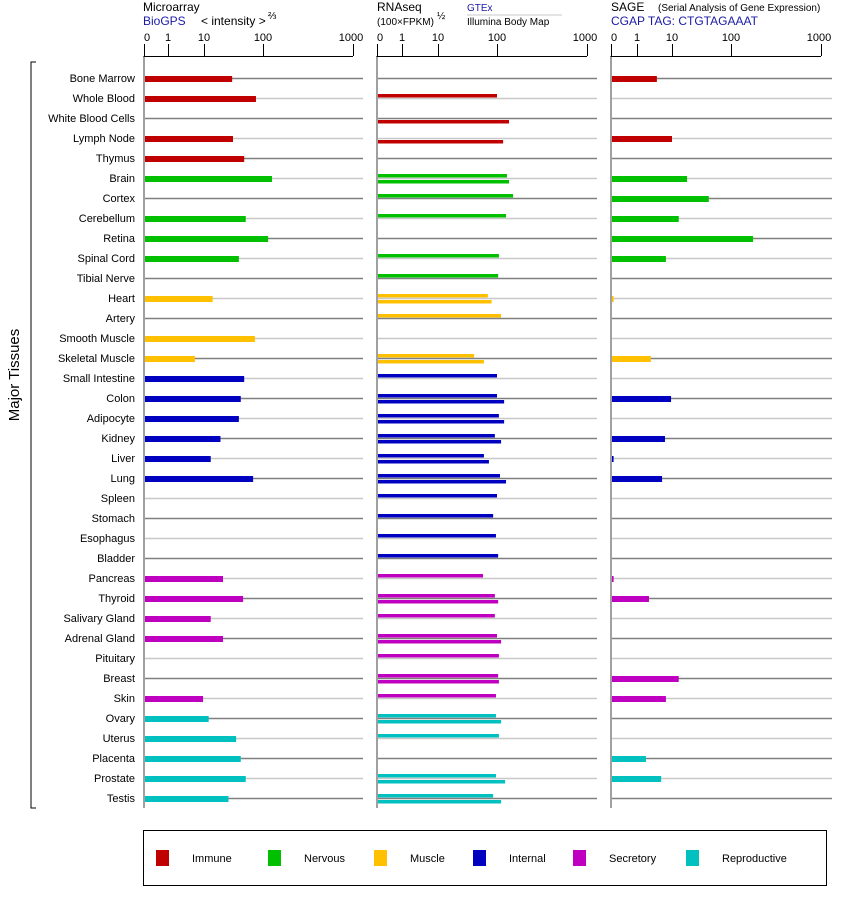 Image resolution: width=842 pixels, height=900 pixels. What do you see at coordinates (99, 619) in the screenshot?
I see `tissue-label: Salivary Gland` at bounding box center [99, 619].